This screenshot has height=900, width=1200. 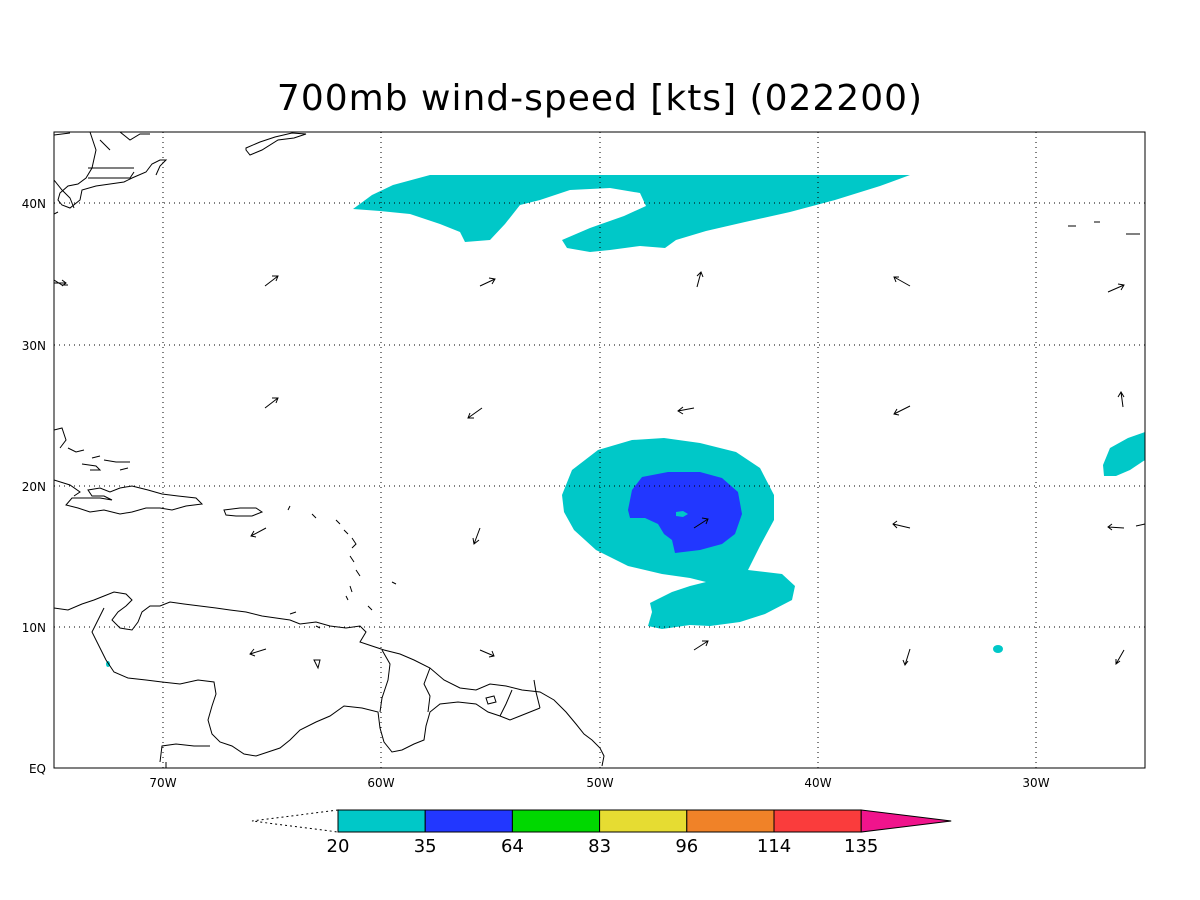 I want to click on coastline-cuba, so click(x=67, y=488).